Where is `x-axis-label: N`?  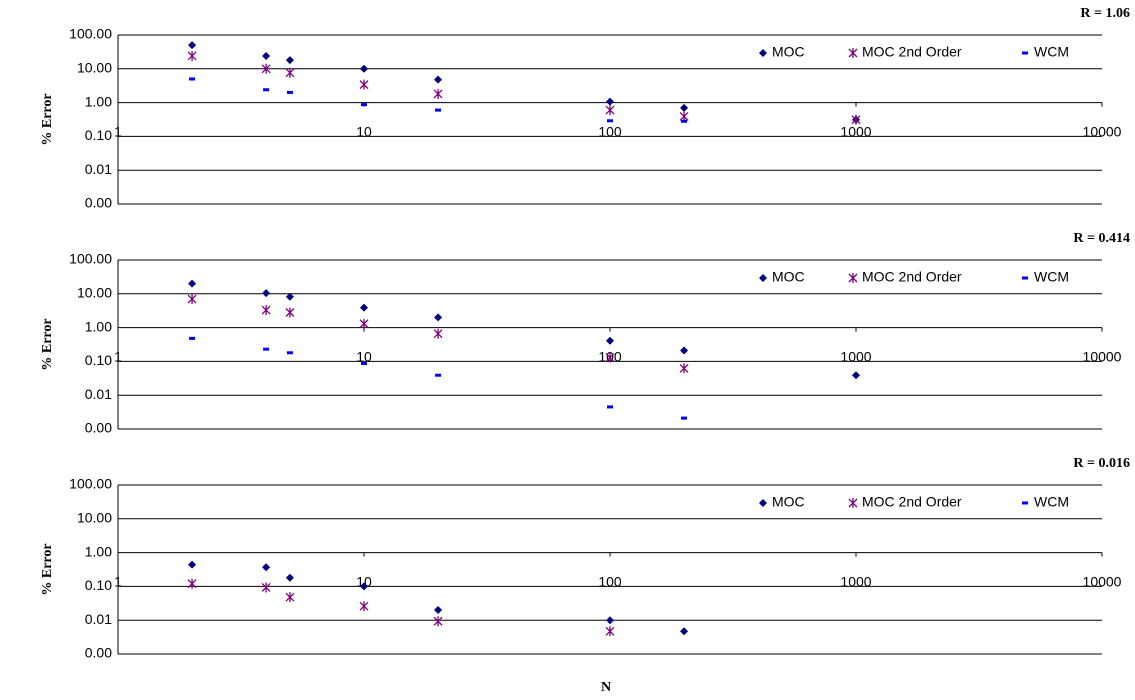
x-axis-label: N is located at coordinates (606, 687).